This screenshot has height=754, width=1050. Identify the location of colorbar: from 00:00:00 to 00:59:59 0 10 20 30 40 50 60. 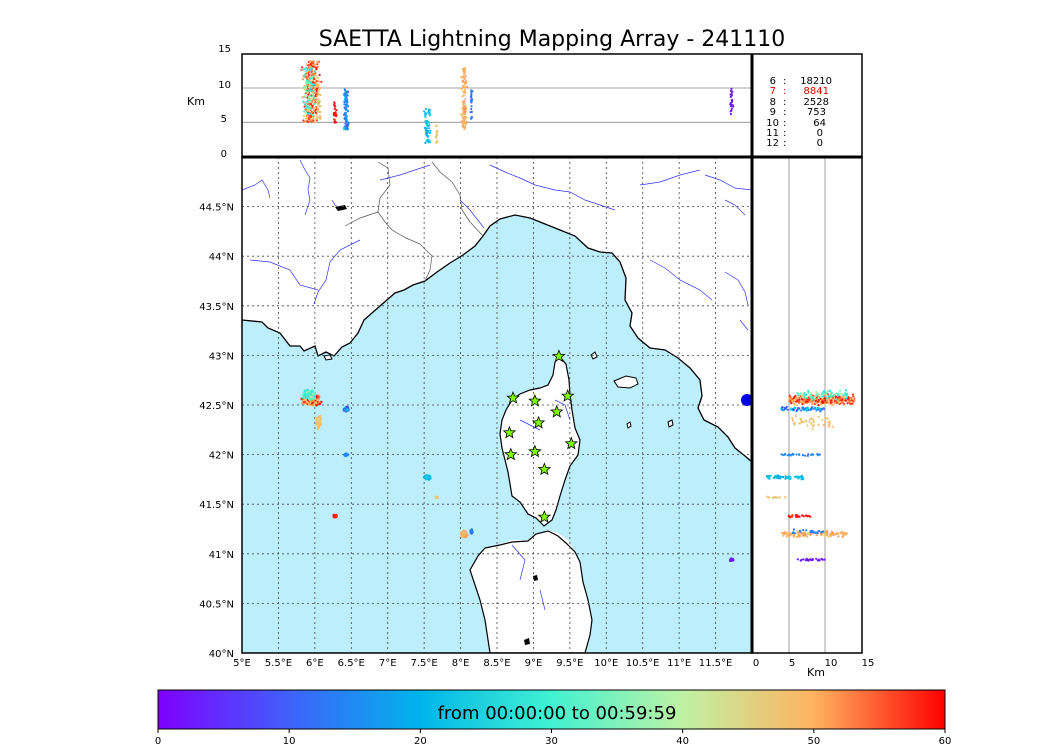
(553, 718).